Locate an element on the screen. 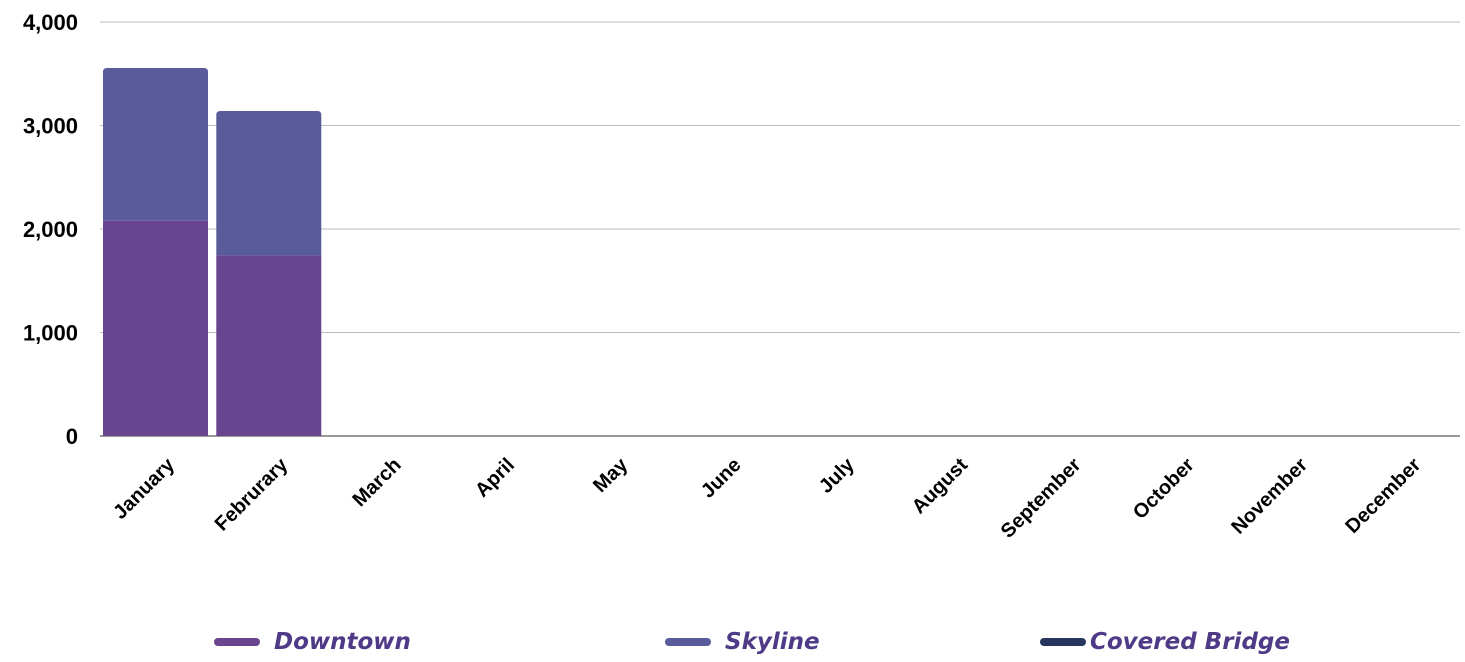 The image size is (1465, 662). legend-swatch-covered-bridge is located at coordinates (1063, 642).